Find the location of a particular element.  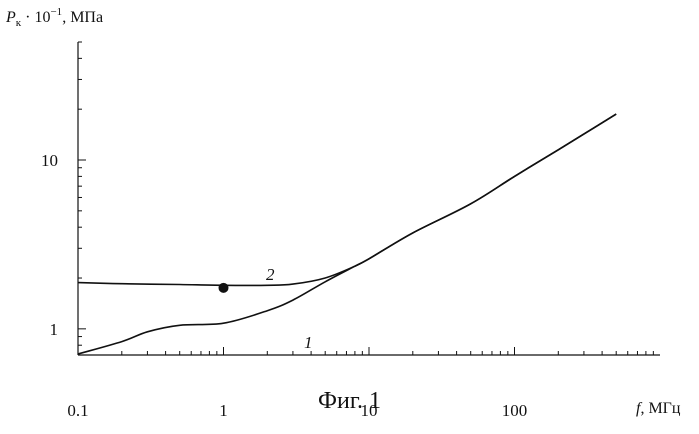

y-axis-label: Pк · 10−1, МПа is located at coordinates (54, 17).